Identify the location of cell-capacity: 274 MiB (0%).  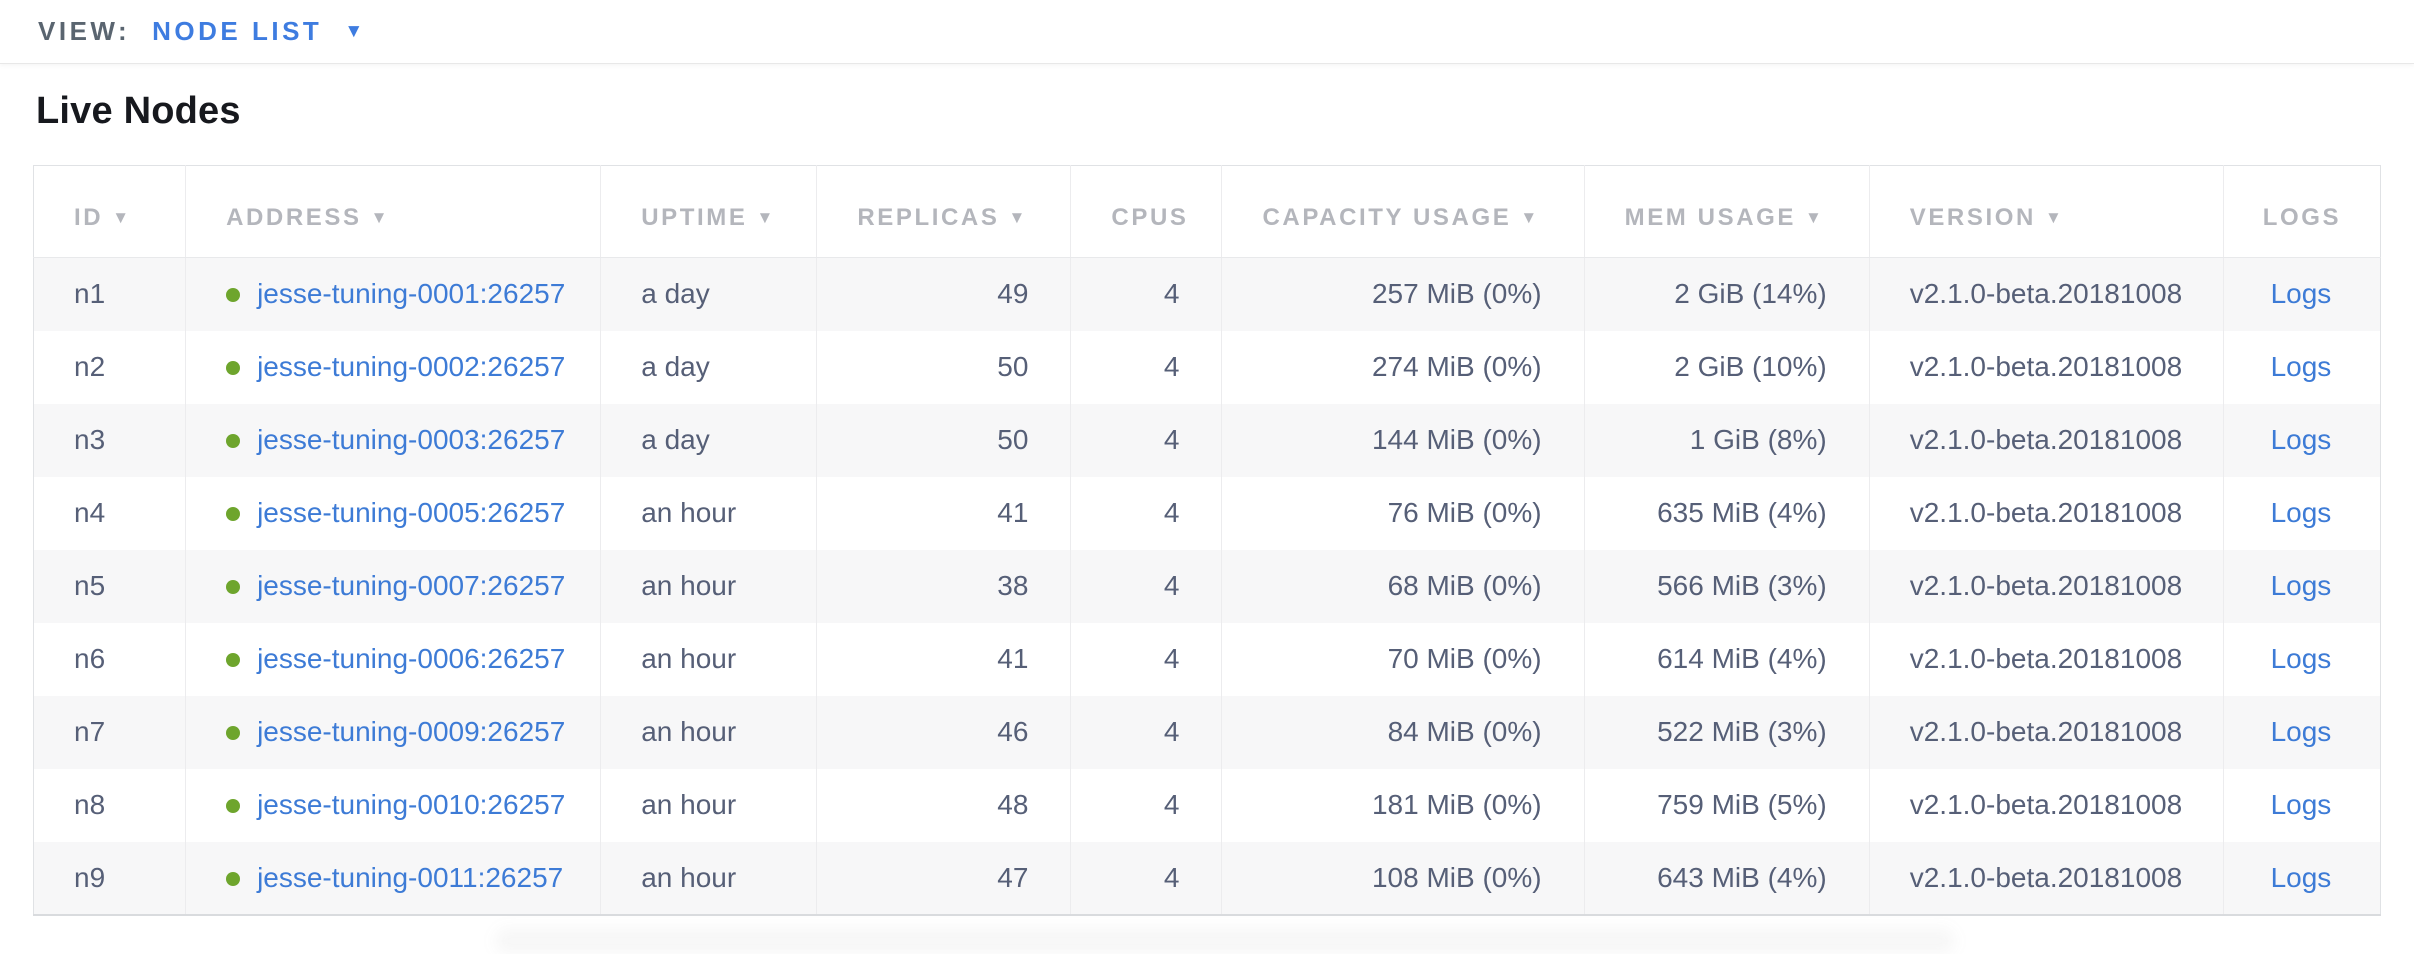
(1403, 367).